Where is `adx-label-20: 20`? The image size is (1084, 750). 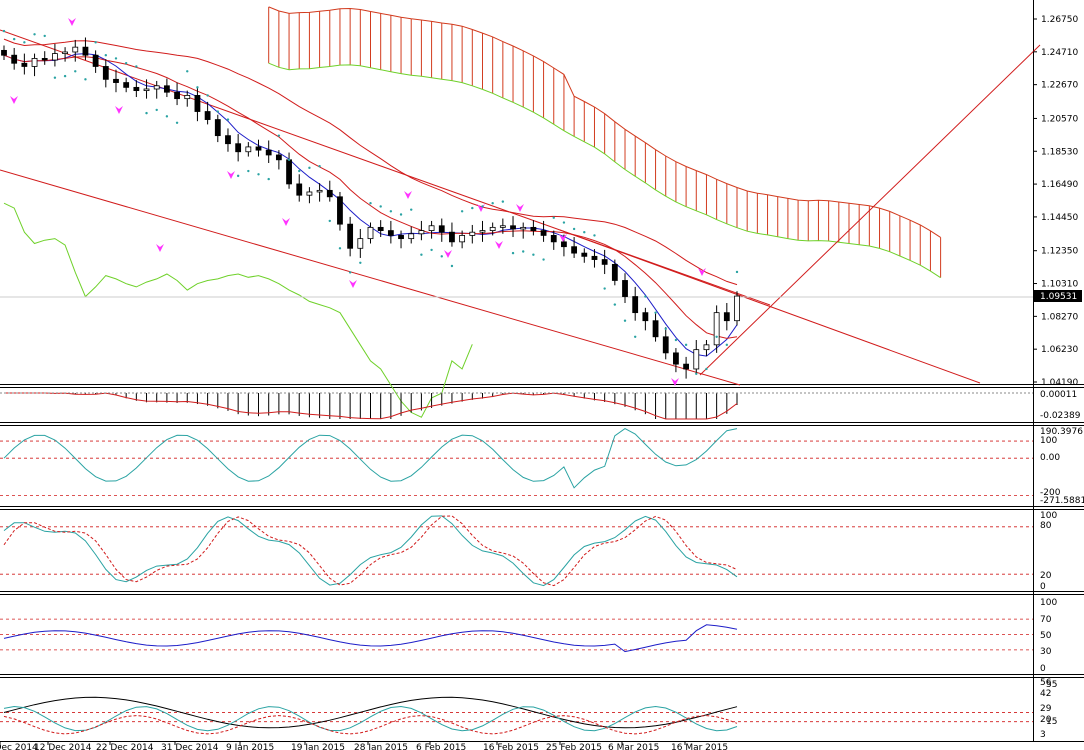
adx-label-20: 20 is located at coordinates (1046, 720).